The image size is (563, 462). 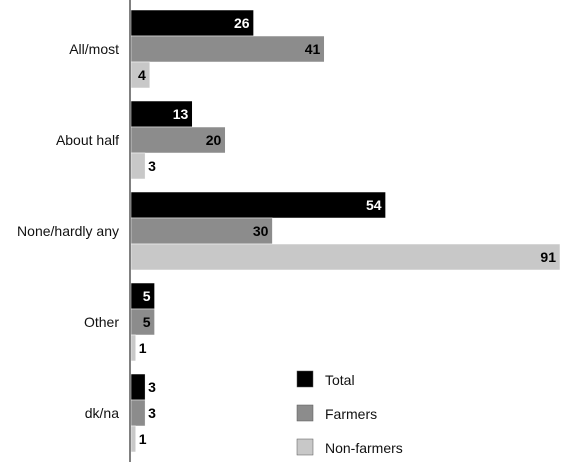 What do you see at coordinates (102, 413) in the screenshot?
I see `category-label-4: dk/na` at bounding box center [102, 413].